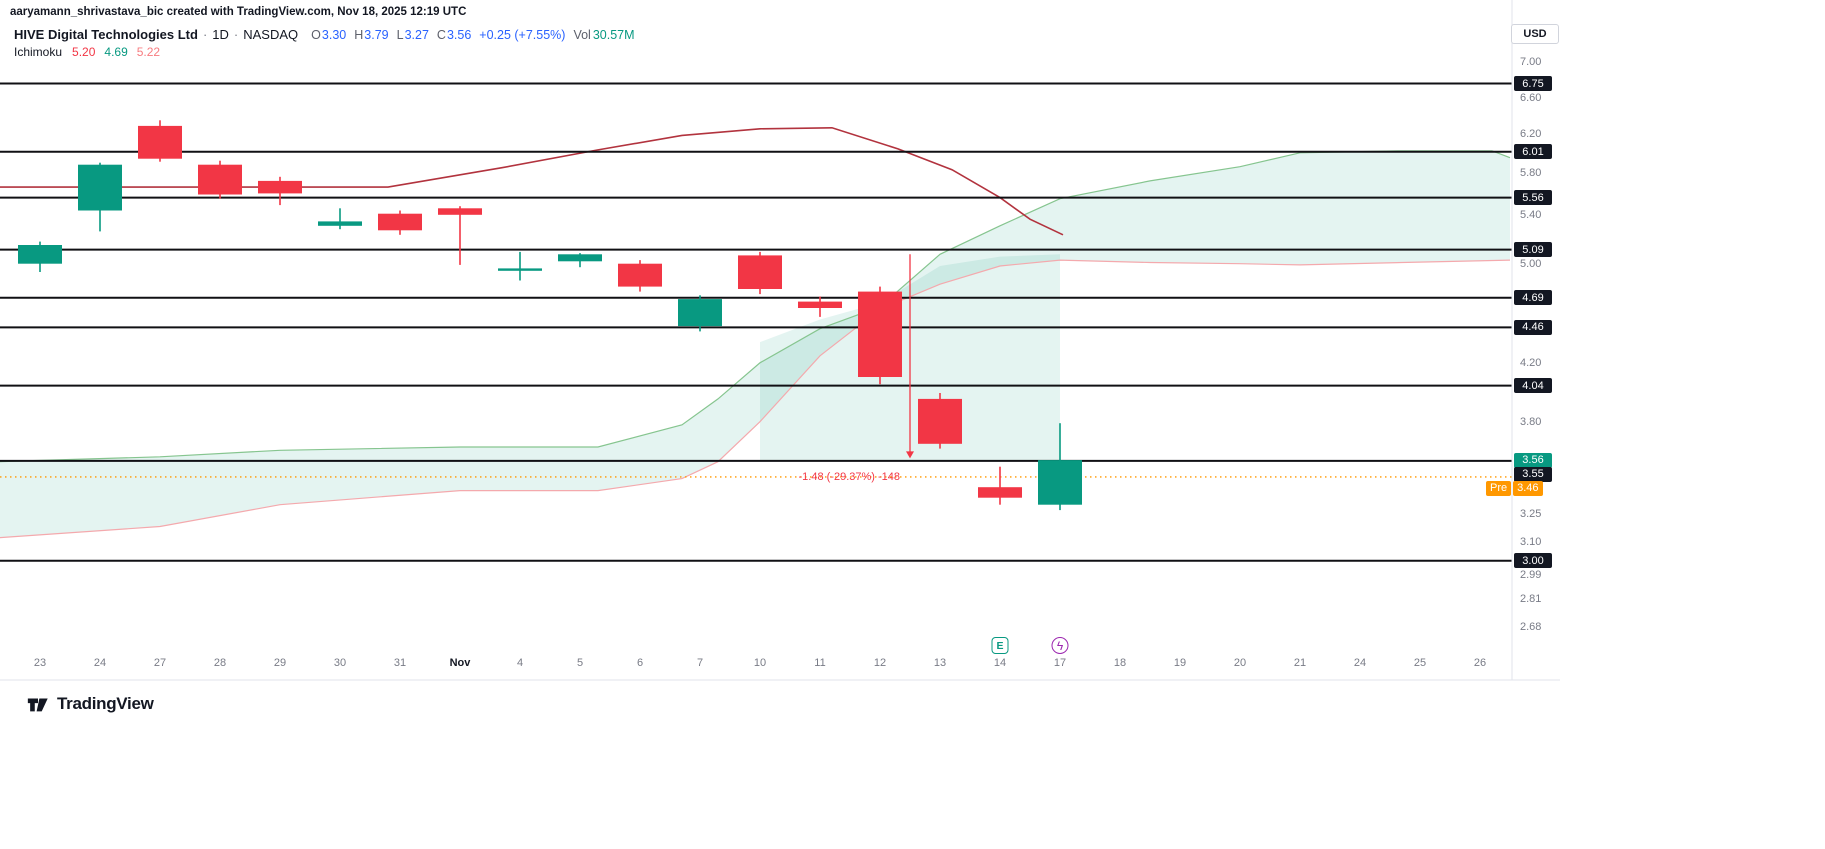  Describe the element at coordinates (280, 663) in the screenshot. I see `time-axis-label: 29` at that location.